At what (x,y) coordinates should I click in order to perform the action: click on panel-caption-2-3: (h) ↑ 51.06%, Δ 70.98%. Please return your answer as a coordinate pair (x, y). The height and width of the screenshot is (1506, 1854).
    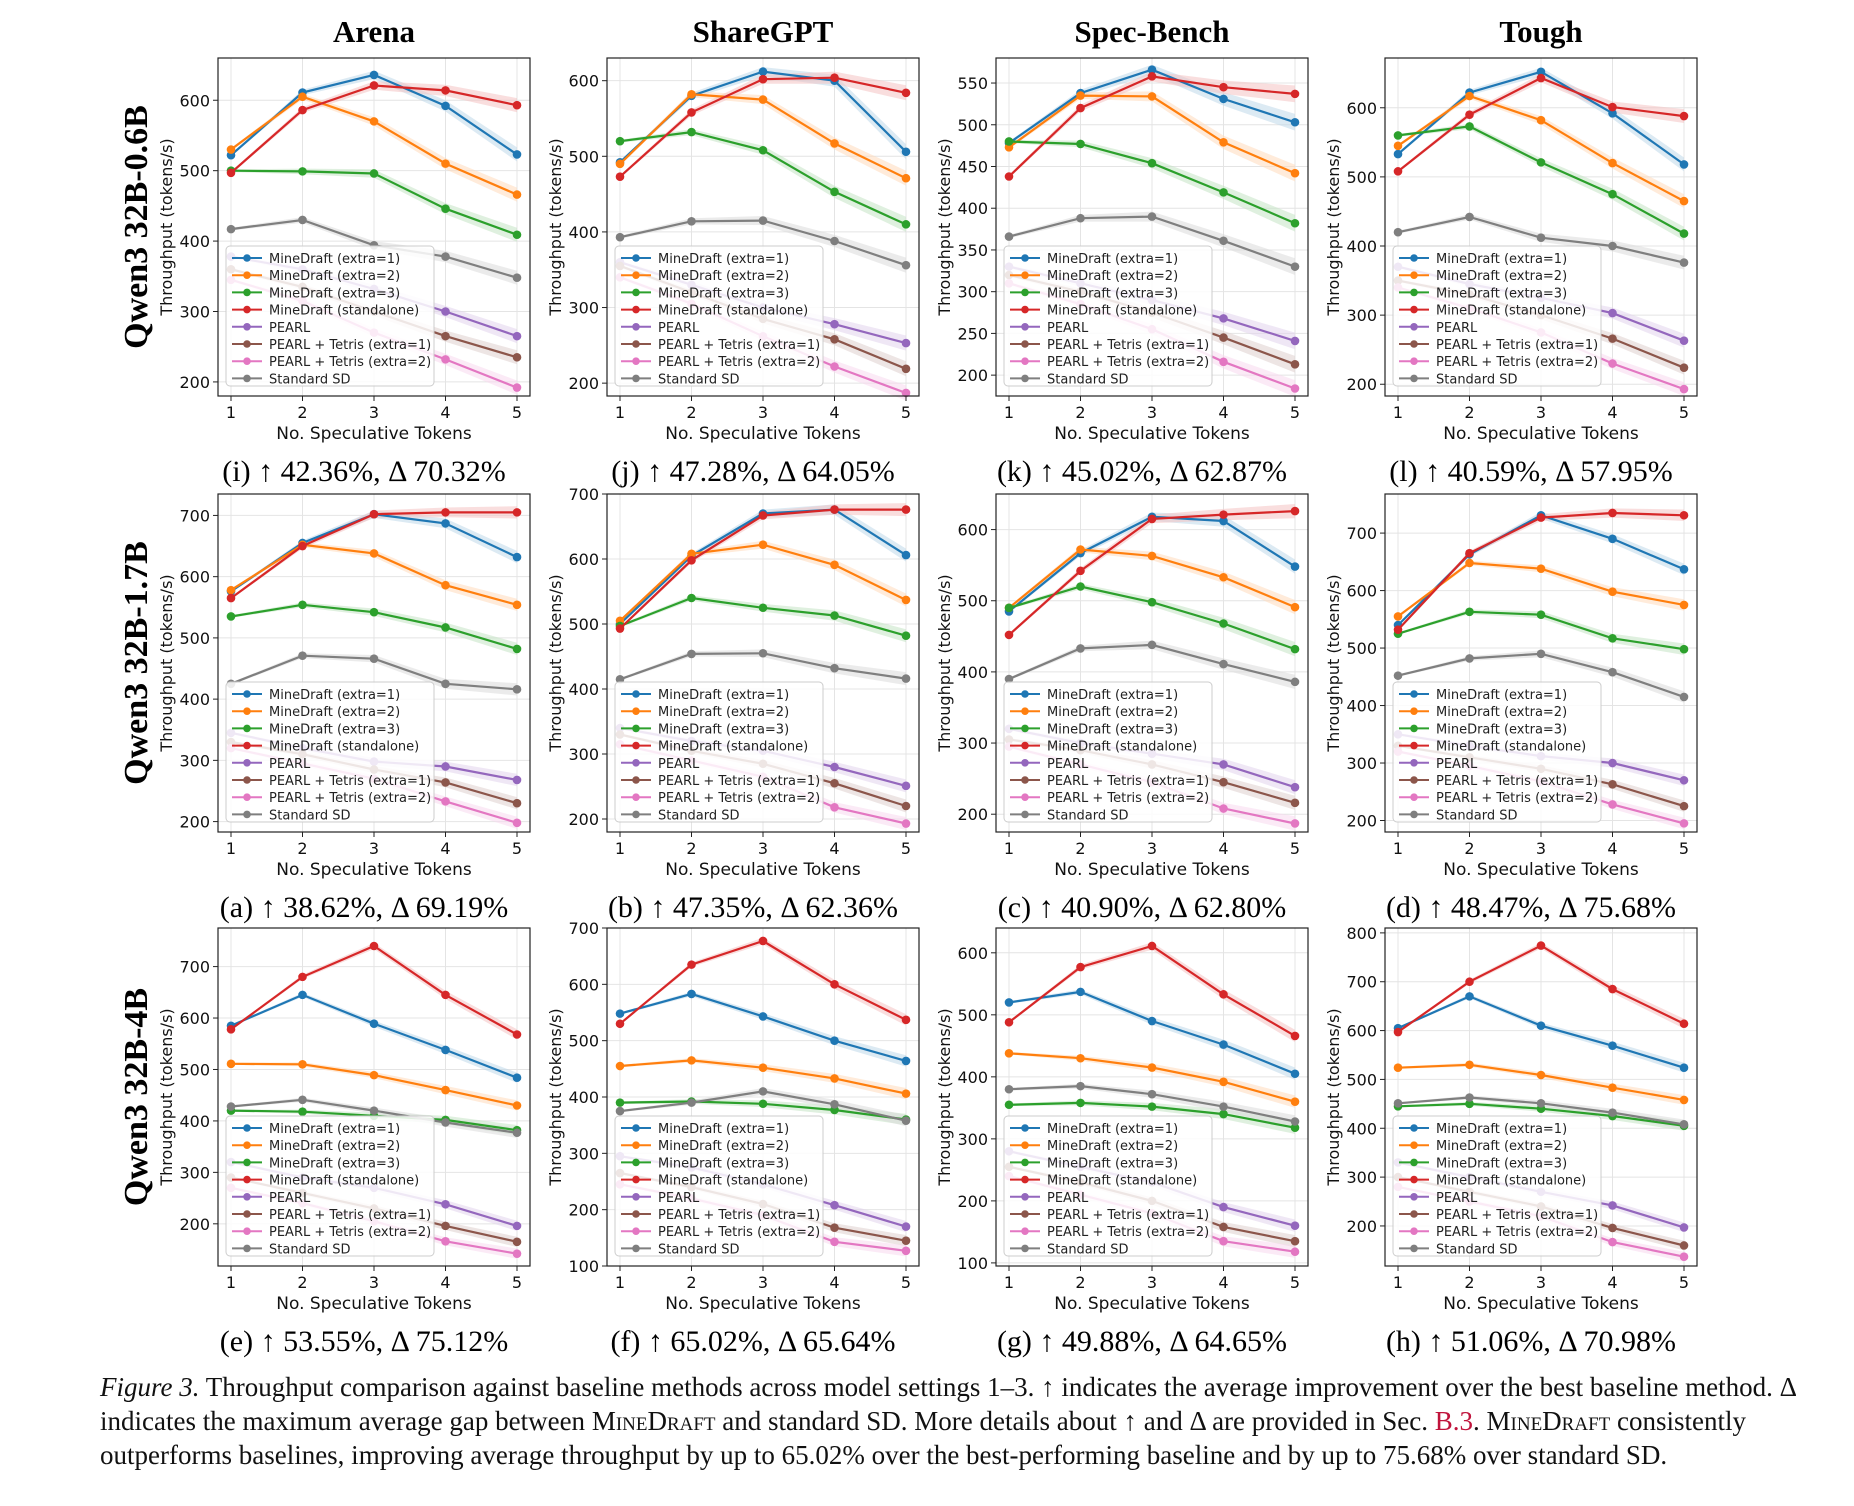
    Looking at the image, I should click on (1531, 1341).